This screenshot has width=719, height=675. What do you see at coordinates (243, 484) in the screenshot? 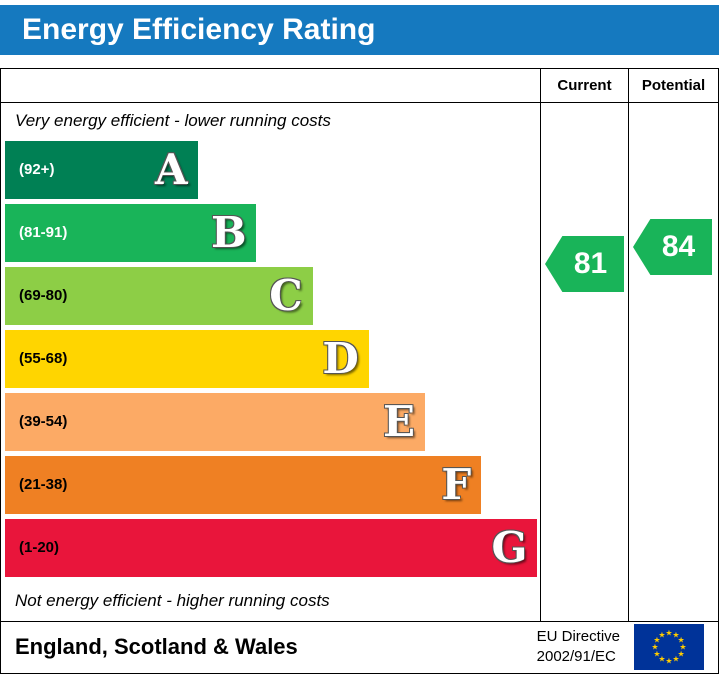
I see `band-bar-f: (21-38) F` at bounding box center [243, 484].